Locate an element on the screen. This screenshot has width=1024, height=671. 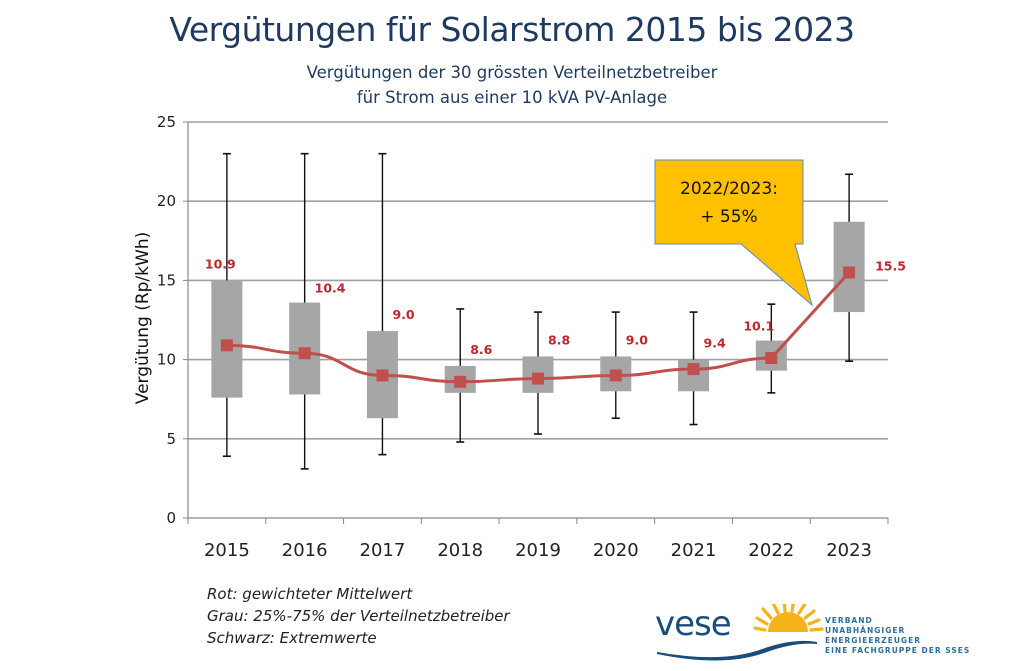
legend-note-grey: Grau: 25%-75% der Verteilnetzbetreiber is located at coordinates (358, 616).